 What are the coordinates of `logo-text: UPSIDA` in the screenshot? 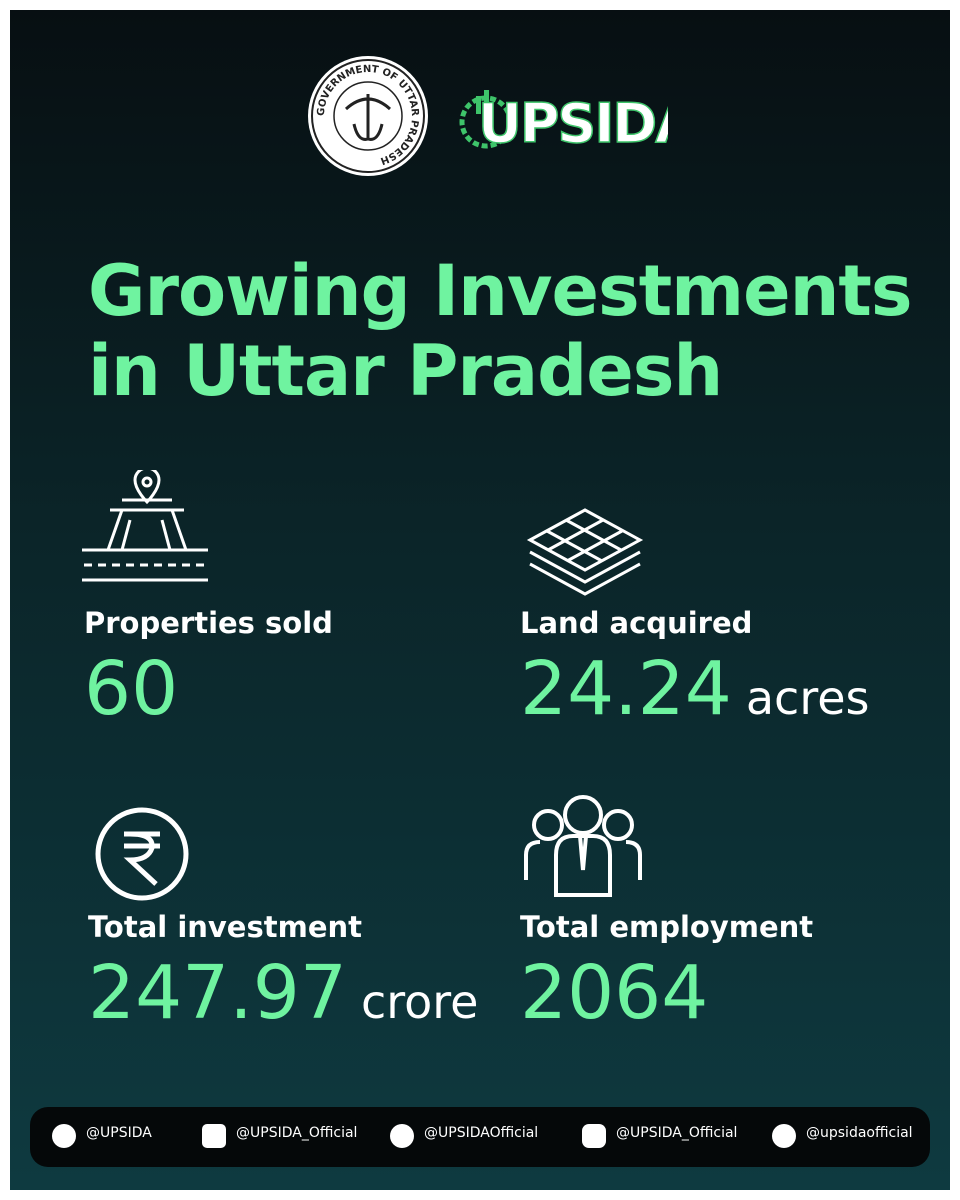 It's located at (573, 122).